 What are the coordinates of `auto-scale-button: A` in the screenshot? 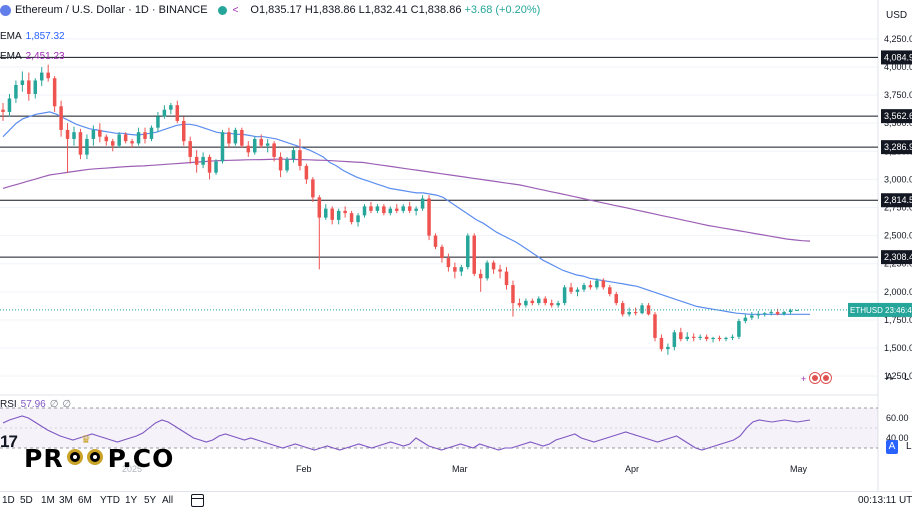 It's located at (889, 377).